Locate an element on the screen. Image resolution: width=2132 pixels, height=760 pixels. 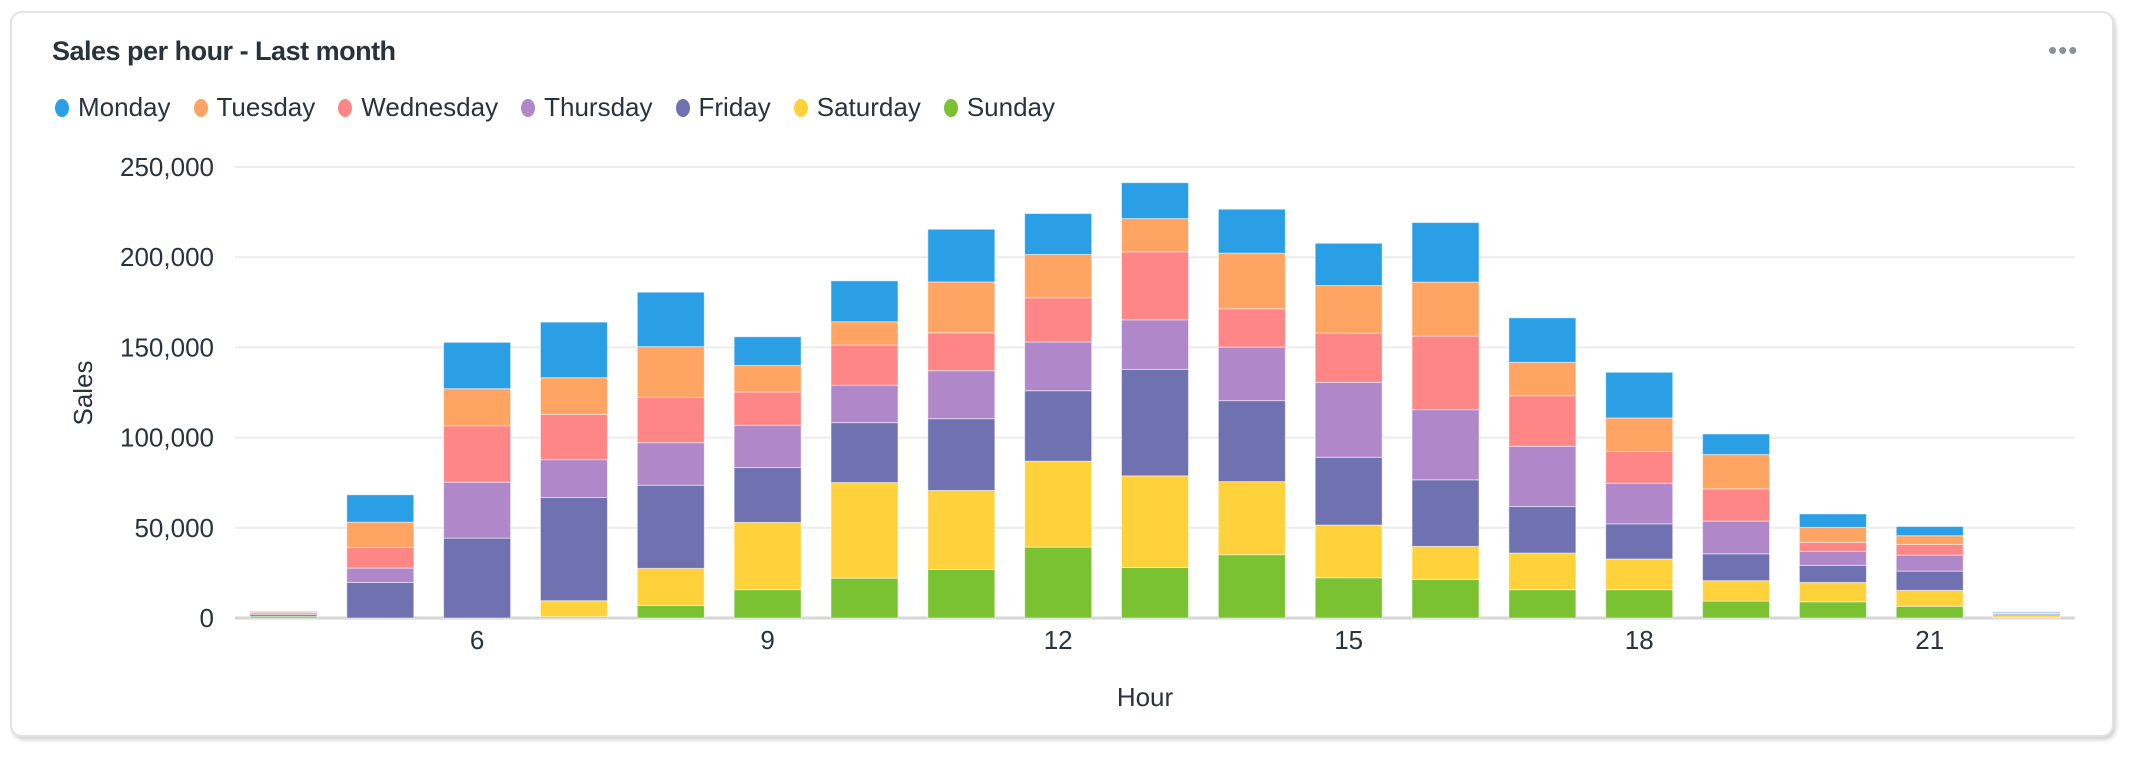
legend-label: Tuesday is located at coordinates (266, 107).